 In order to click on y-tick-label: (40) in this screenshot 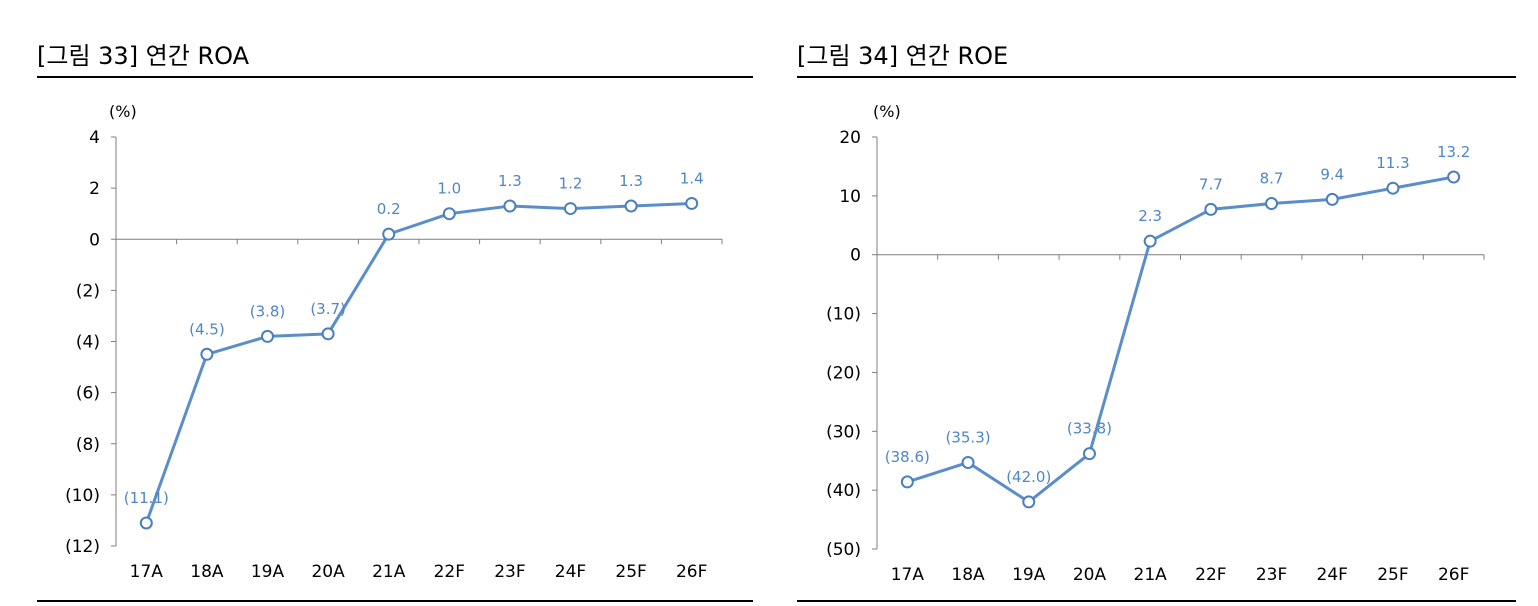, I will do `click(843, 491)`.